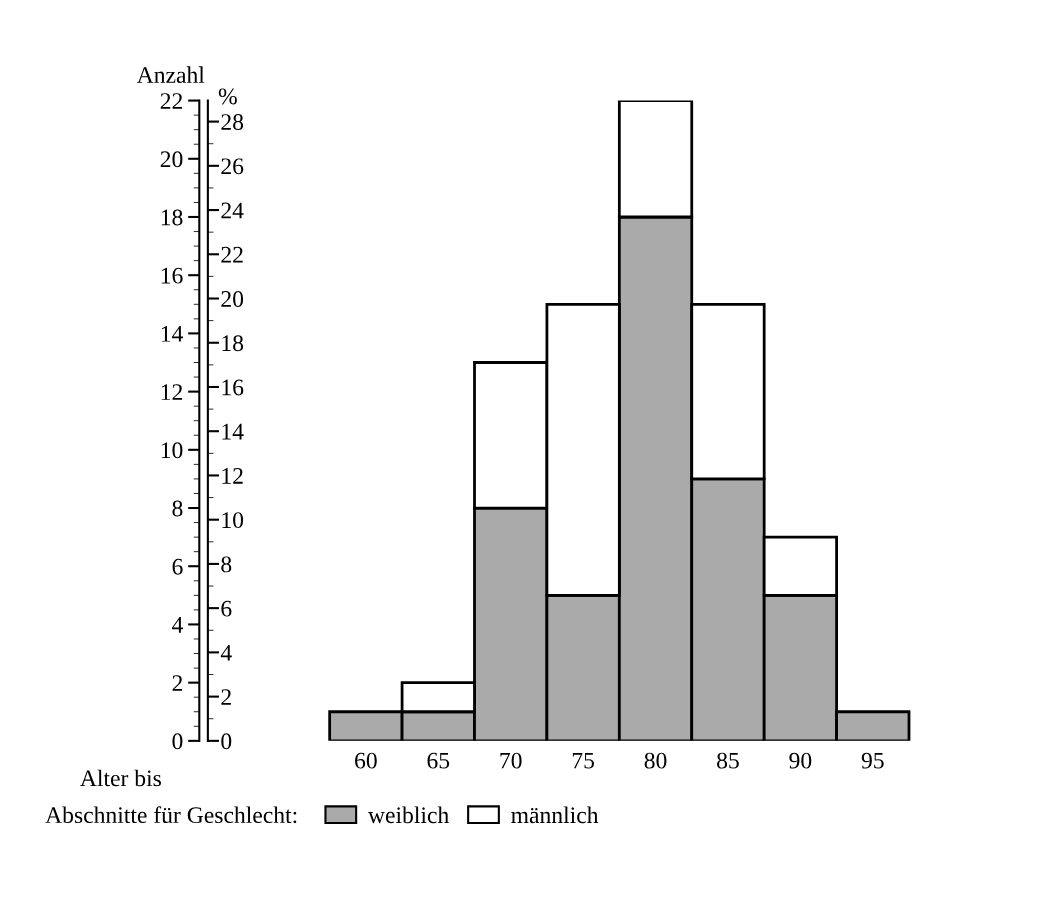  What do you see at coordinates (172, 392) in the screenshot?
I see `y-tick-label: 12` at bounding box center [172, 392].